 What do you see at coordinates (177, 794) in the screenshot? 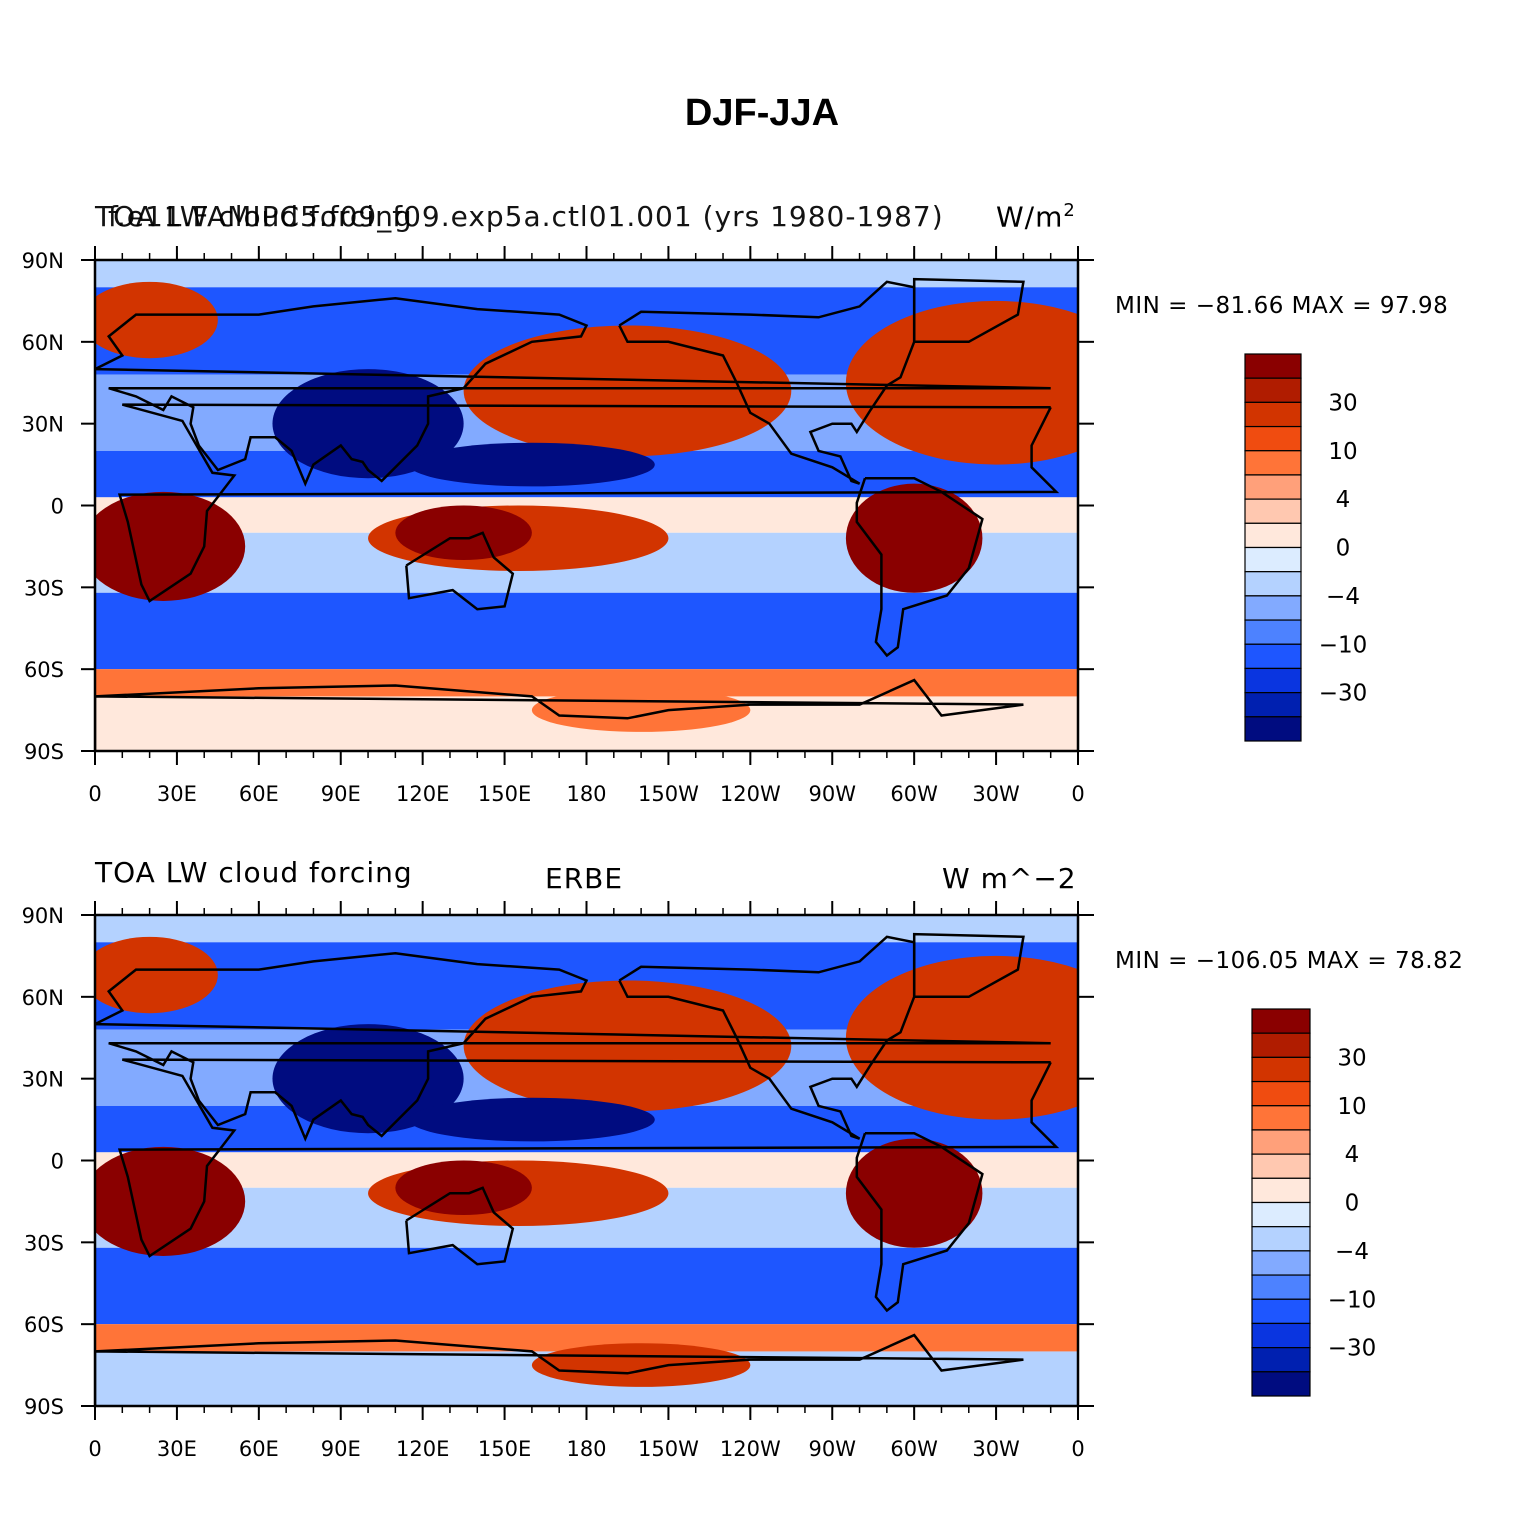
I see `lon-tick-label: 30E` at bounding box center [177, 794].